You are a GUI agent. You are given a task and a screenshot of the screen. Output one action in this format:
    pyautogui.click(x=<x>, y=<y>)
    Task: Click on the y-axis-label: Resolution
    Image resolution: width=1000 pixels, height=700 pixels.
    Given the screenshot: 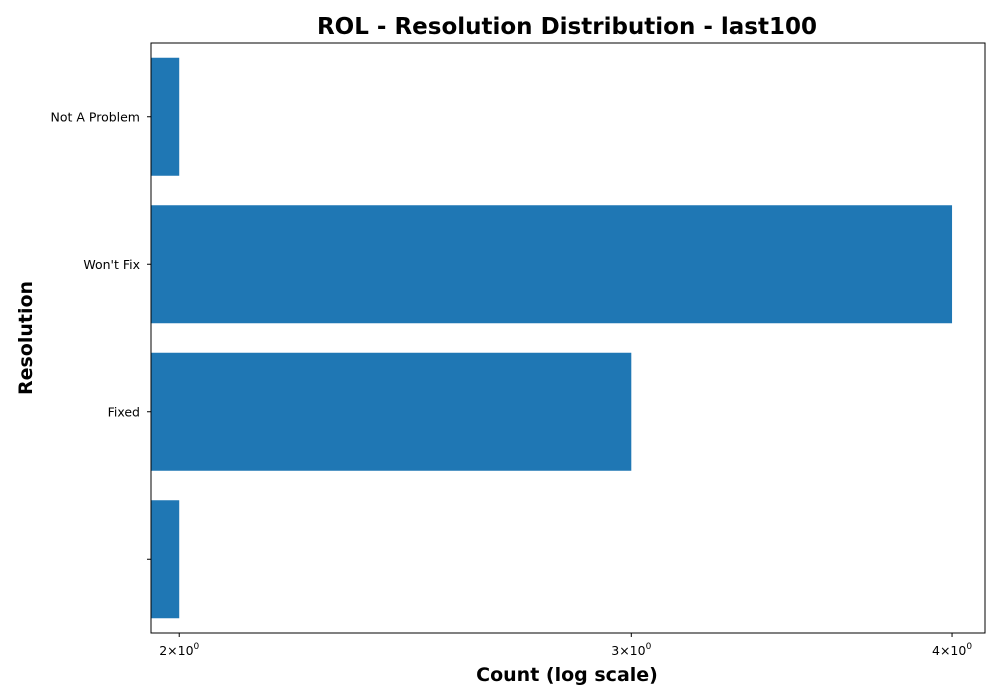 What is the action you would take?
    pyautogui.click(x=26, y=338)
    